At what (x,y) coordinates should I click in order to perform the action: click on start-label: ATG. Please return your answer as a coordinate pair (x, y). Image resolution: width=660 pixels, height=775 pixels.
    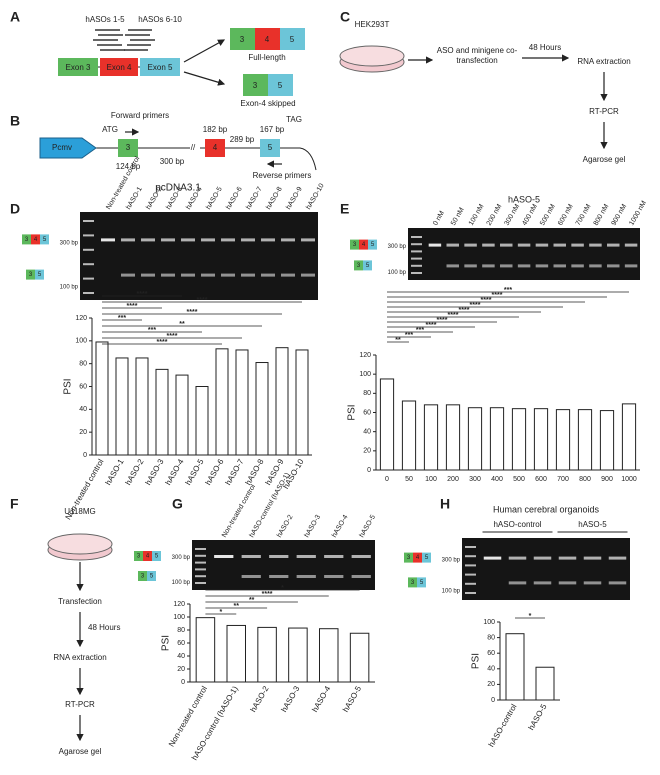
    Looking at the image, I should click on (110, 129).